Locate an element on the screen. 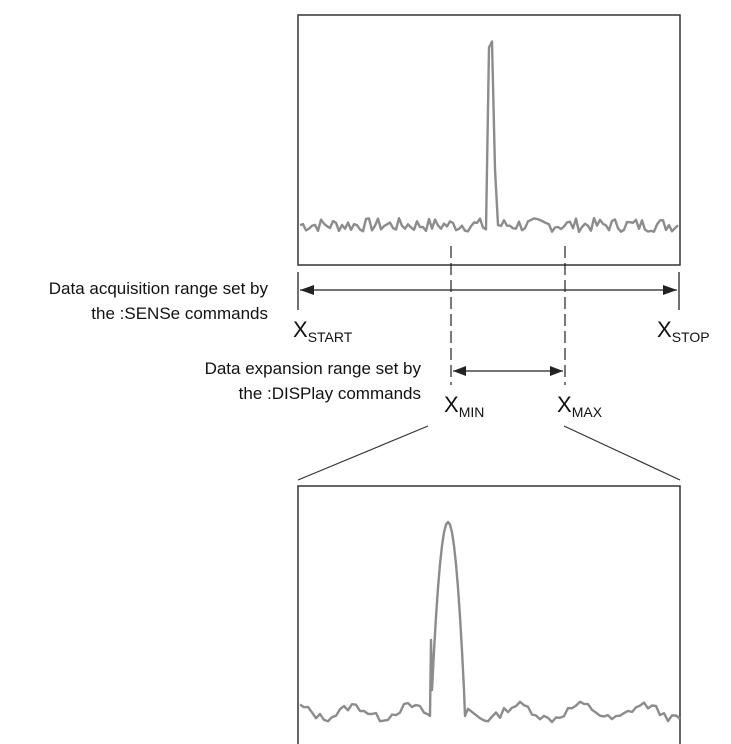 This screenshot has height=744, width=731. acquisition-arrowhead-right is located at coordinates (670, 290).